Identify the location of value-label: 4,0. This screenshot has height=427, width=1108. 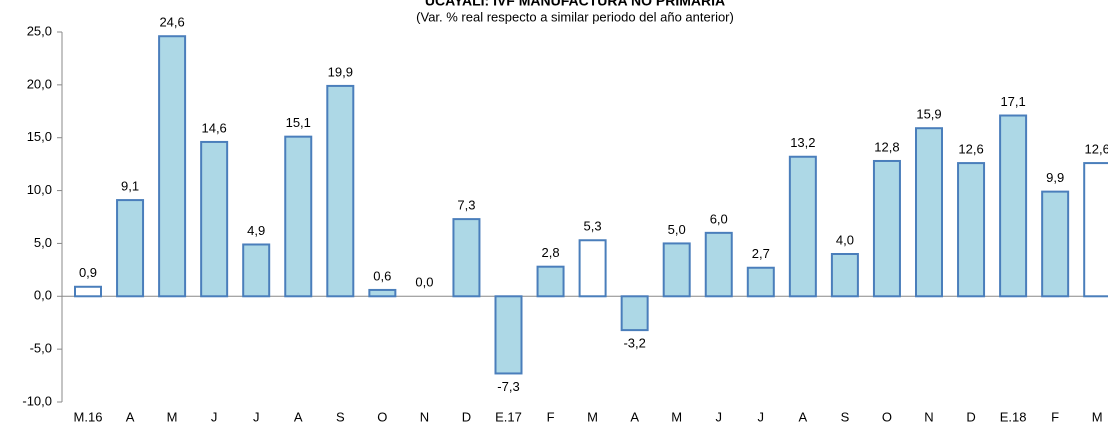
(845, 239).